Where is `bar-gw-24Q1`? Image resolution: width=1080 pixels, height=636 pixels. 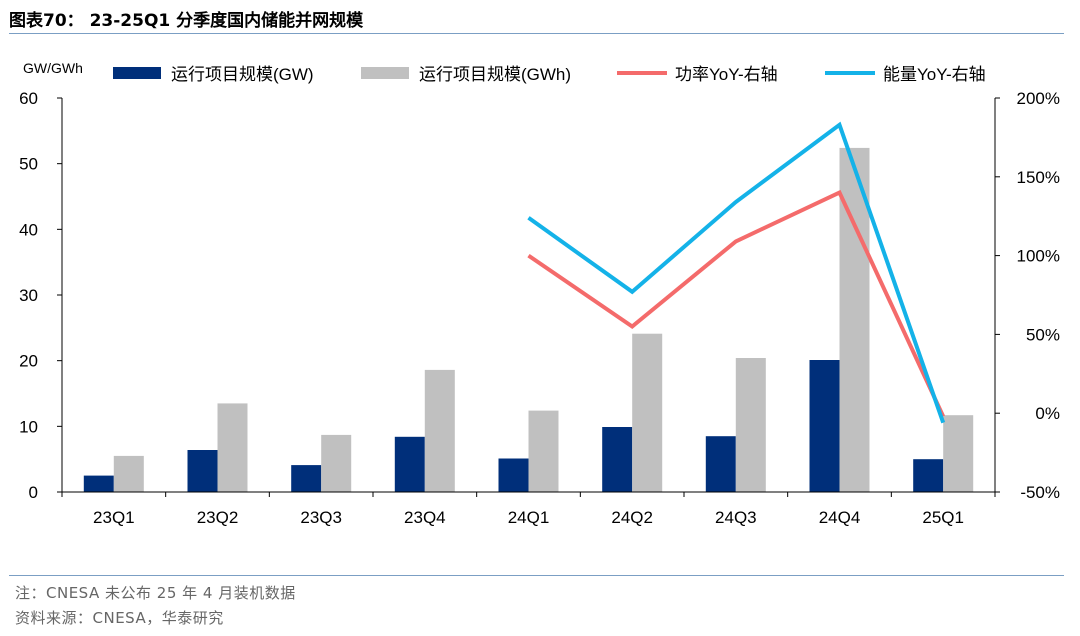
bar-gw-24Q1 is located at coordinates (513, 475).